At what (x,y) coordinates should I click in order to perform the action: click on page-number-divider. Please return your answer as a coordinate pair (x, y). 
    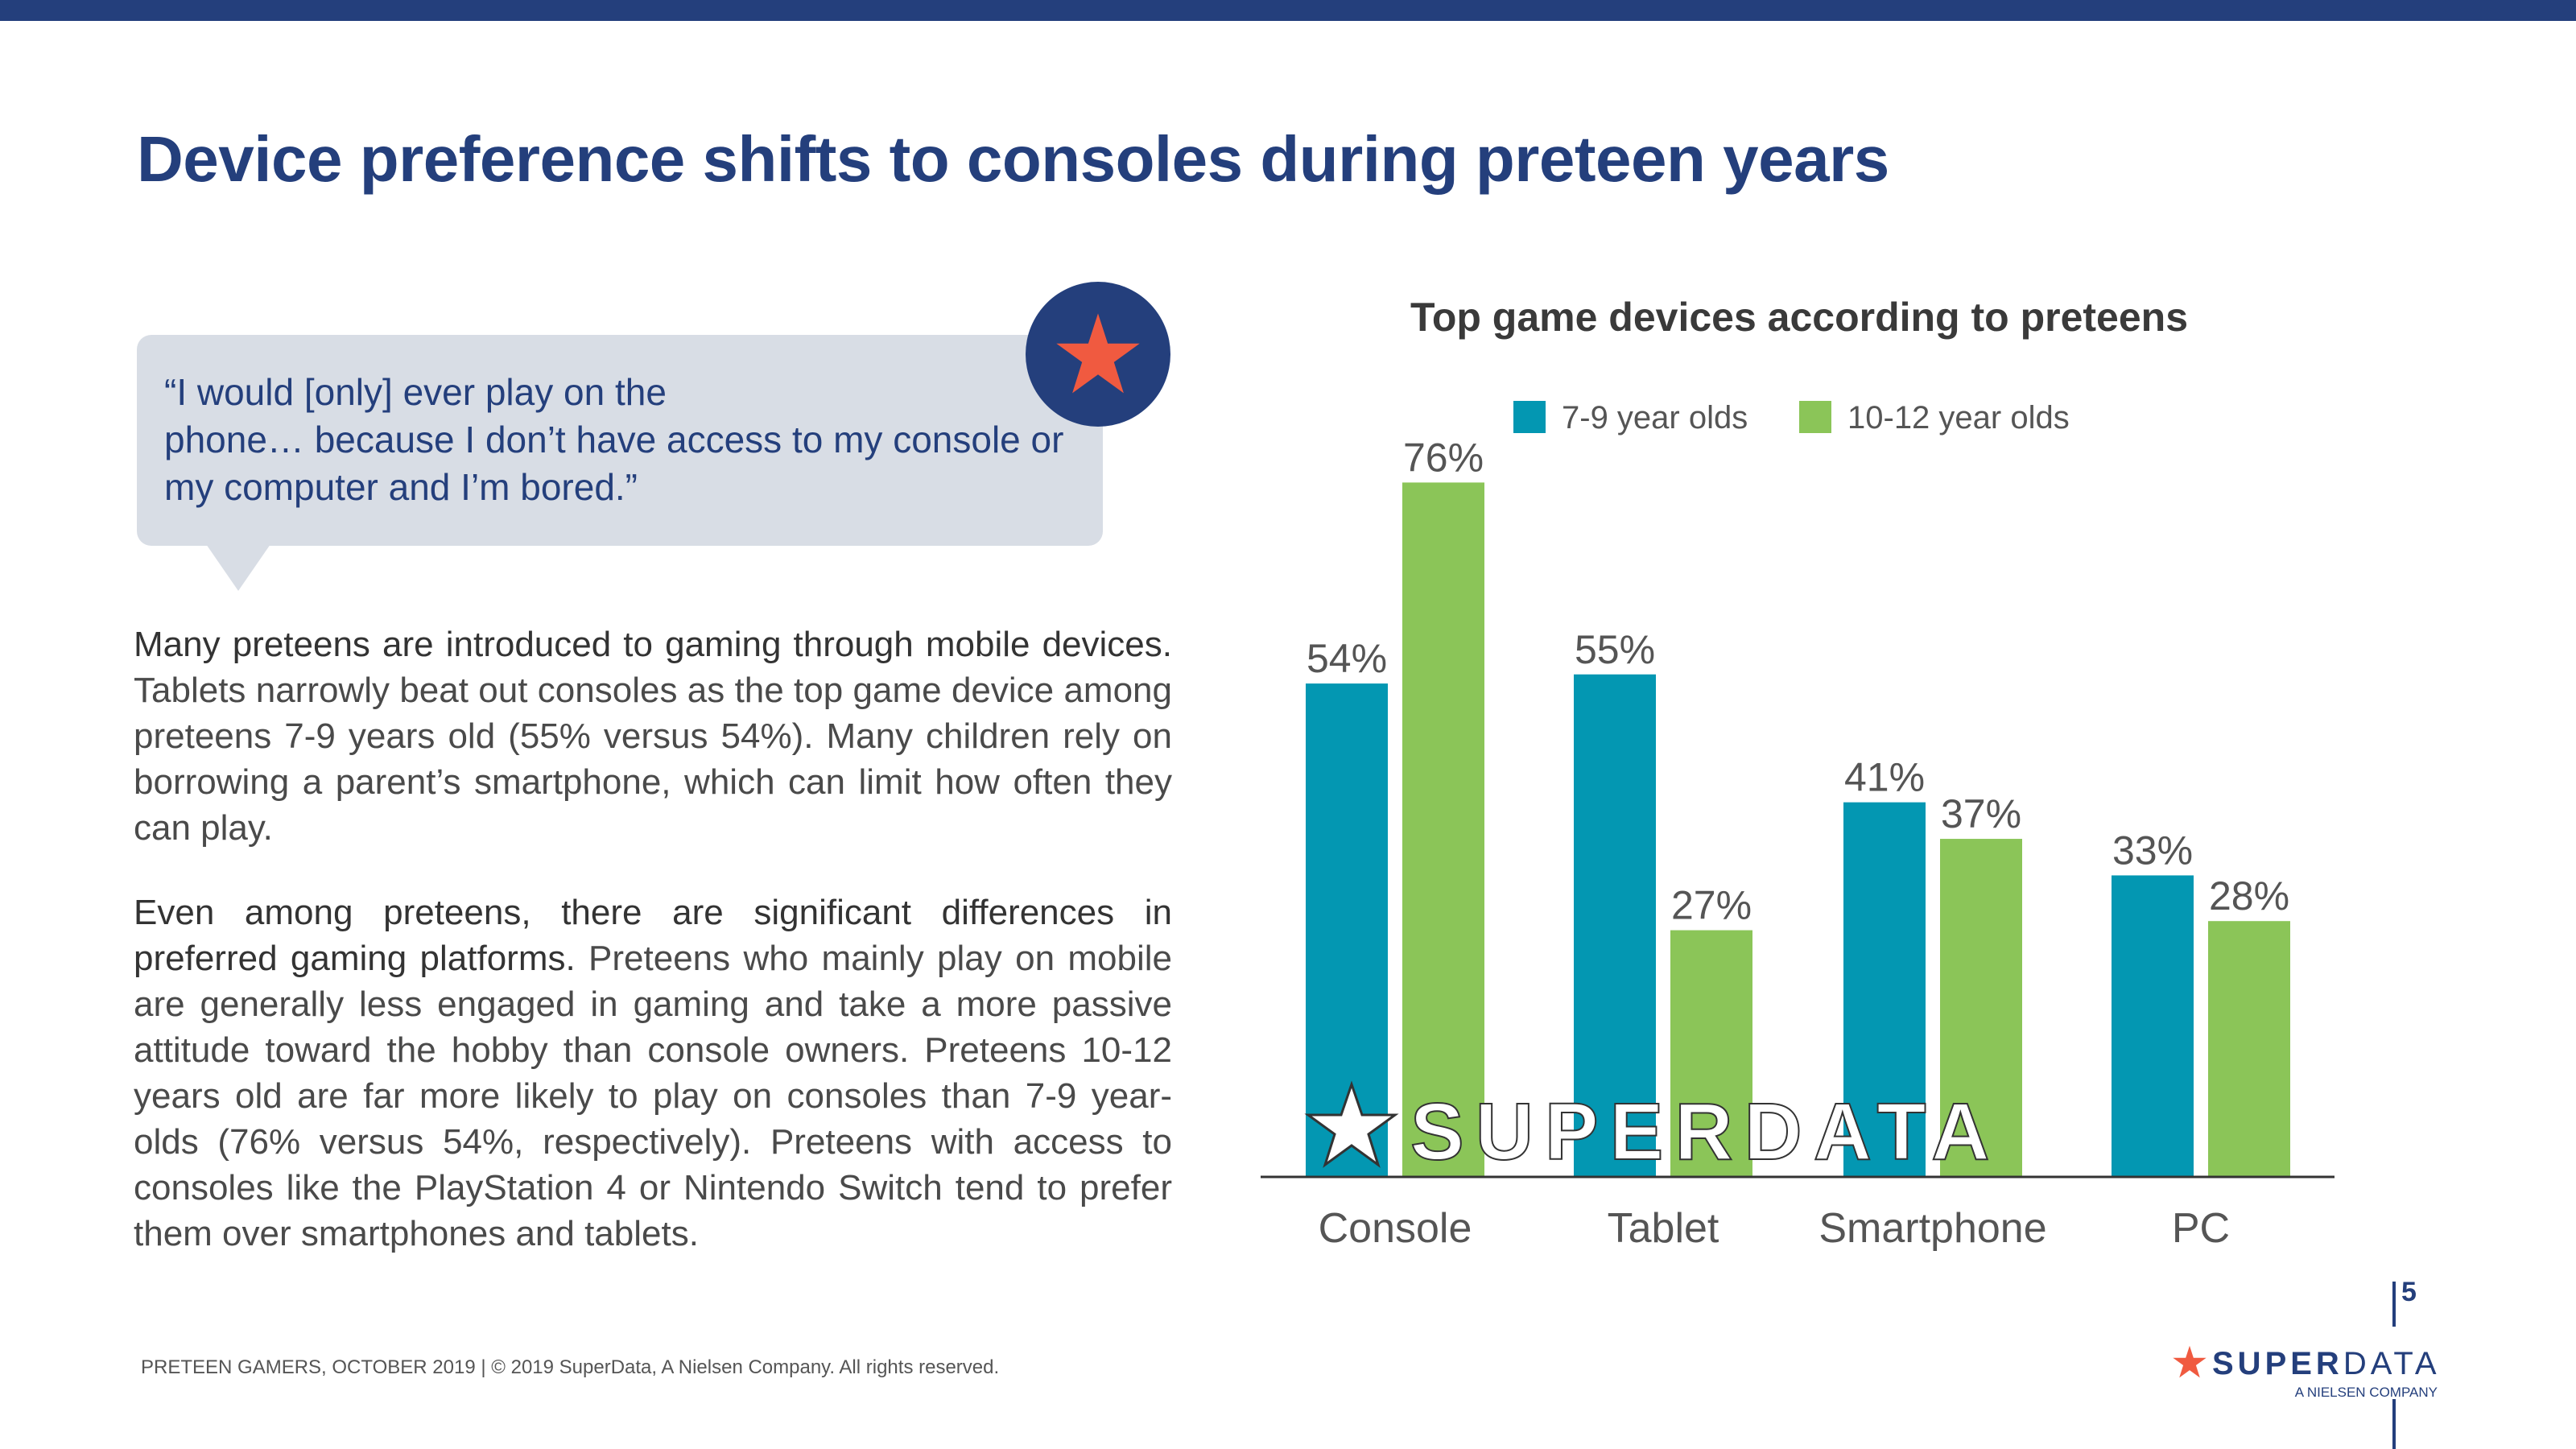
    Looking at the image, I should click on (2394, 1304).